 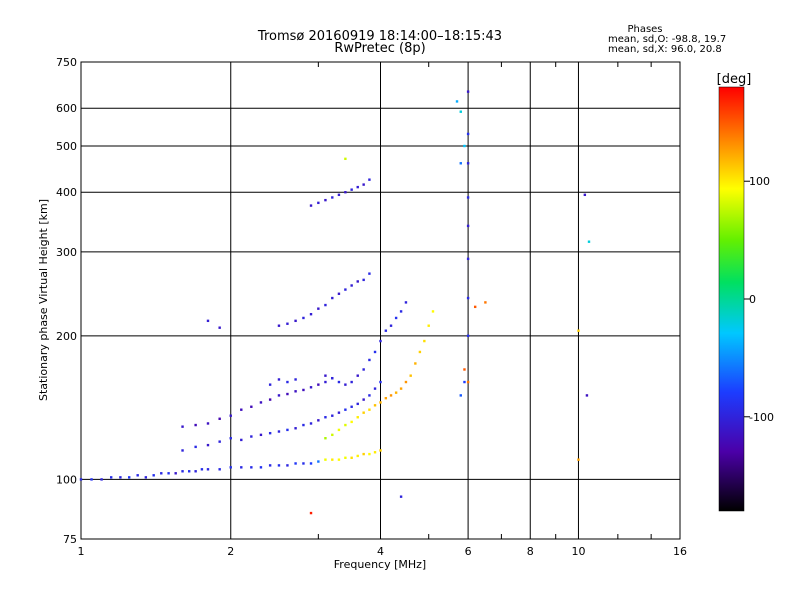 What do you see at coordinates (734, 79) in the screenshot?
I see `colorbar-label: [deg]` at bounding box center [734, 79].